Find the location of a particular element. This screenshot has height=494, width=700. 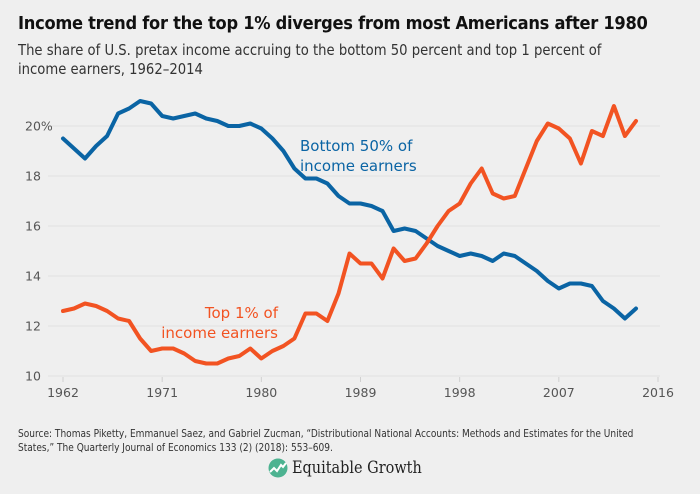

y-tick-label: 16 is located at coordinates (33, 226).